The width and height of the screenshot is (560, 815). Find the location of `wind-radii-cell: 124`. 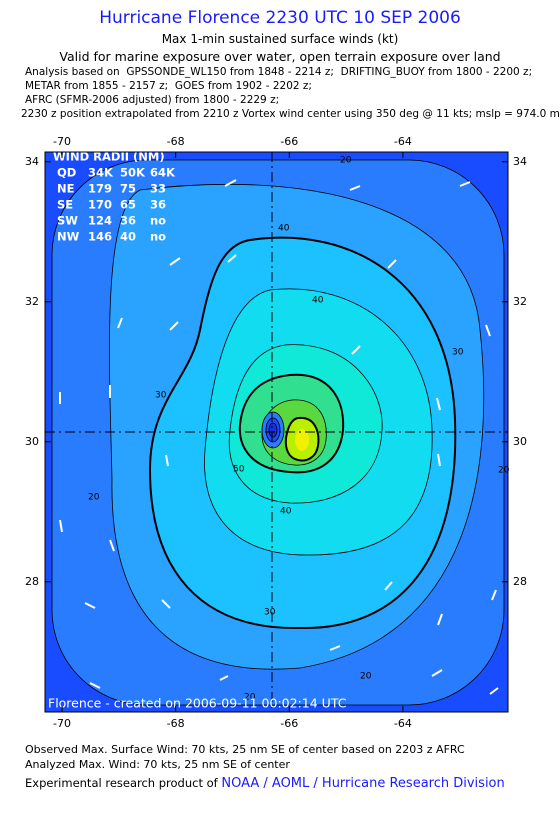

wind-radii-cell: 124 is located at coordinates (100, 221).